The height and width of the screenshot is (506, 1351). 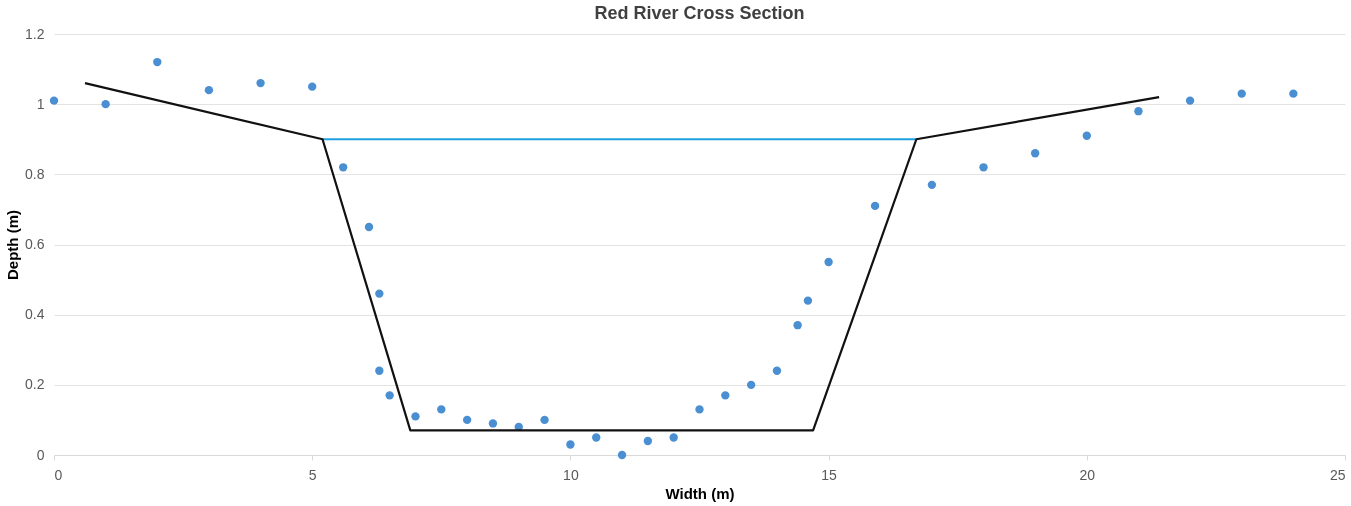 I want to click on x-tick-label: 20, so click(x=1087, y=474).